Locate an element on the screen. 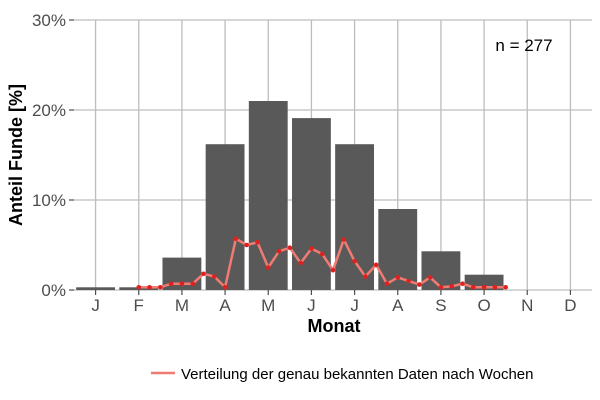  x-tick-label: D is located at coordinates (570, 305).